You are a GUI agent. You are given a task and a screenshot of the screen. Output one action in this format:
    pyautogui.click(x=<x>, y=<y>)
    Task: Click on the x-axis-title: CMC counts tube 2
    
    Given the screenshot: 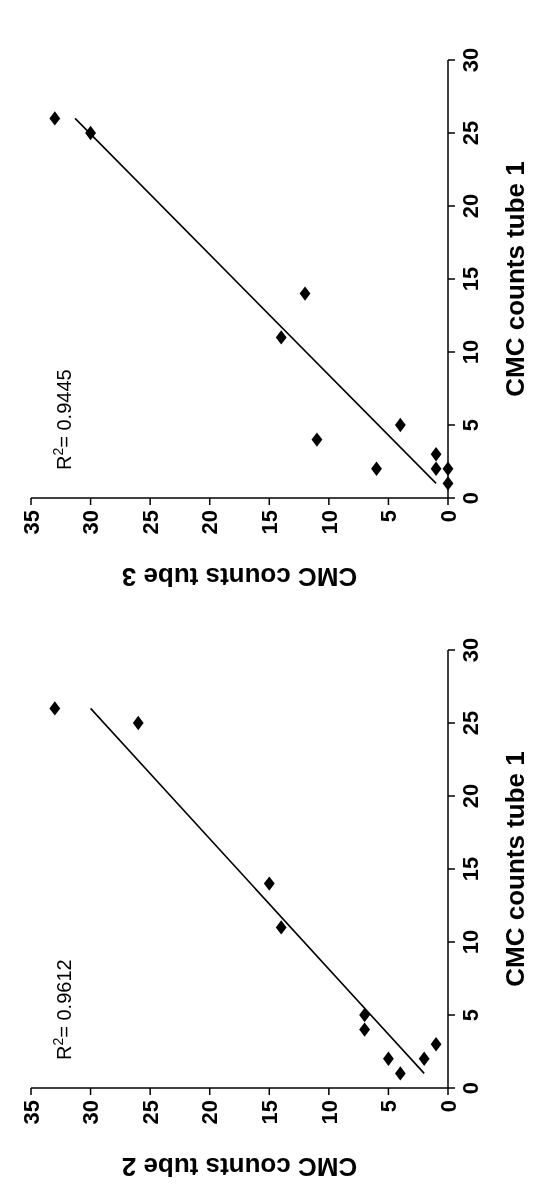 What is the action you would take?
    pyautogui.click(x=239, y=1167)
    